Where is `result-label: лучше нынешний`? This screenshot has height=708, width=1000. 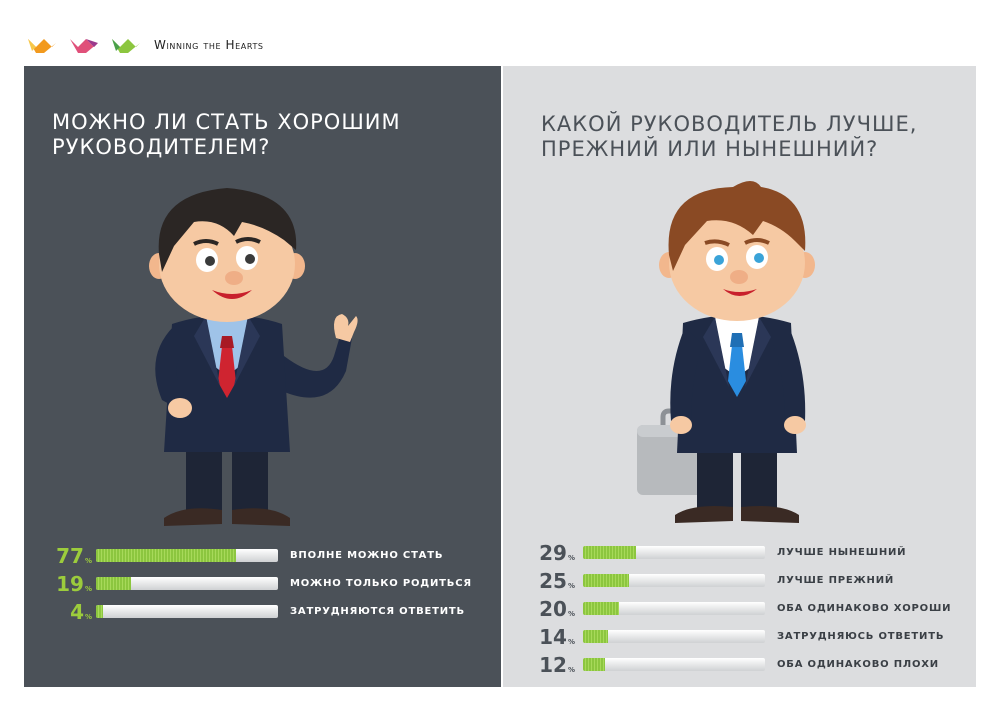 result-label: лучше нынешний is located at coordinates (842, 552).